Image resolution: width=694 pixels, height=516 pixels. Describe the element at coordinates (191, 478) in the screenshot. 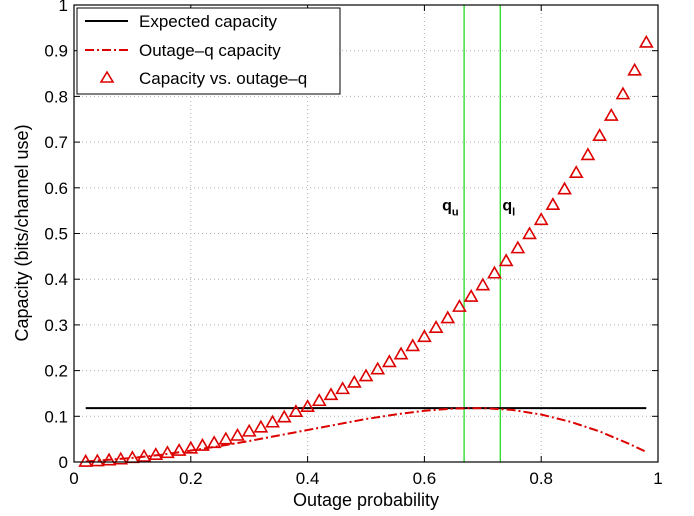

I see `x-tick-label: 0.2` at that location.